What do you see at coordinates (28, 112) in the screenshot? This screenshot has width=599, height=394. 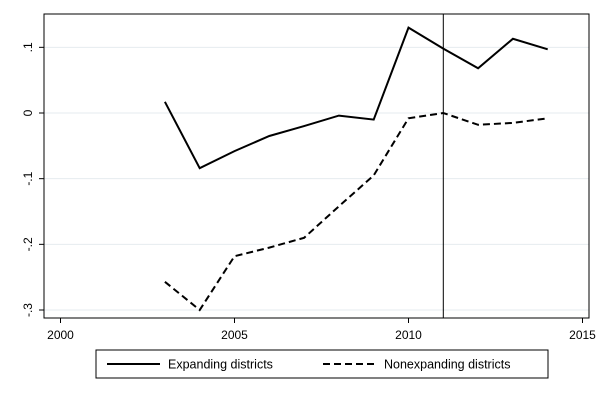 I see `y-tick-label-1: 0` at bounding box center [28, 112].